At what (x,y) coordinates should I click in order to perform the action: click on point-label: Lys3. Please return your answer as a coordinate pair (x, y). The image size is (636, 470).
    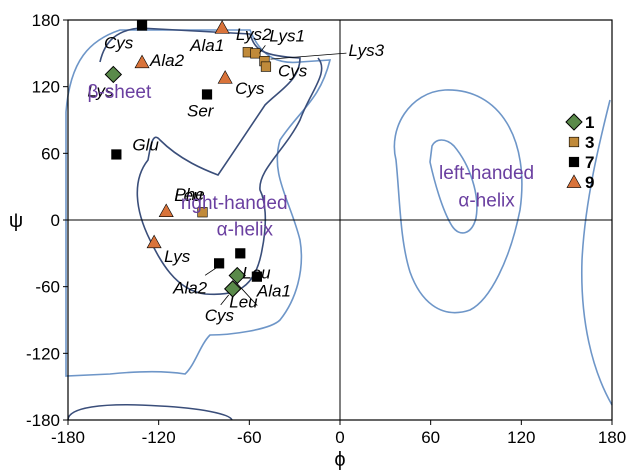
    Looking at the image, I should click on (366, 50).